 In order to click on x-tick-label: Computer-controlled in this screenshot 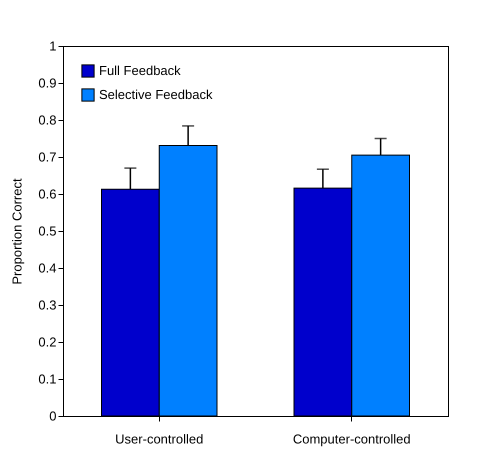, I will do `click(351, 439)`.